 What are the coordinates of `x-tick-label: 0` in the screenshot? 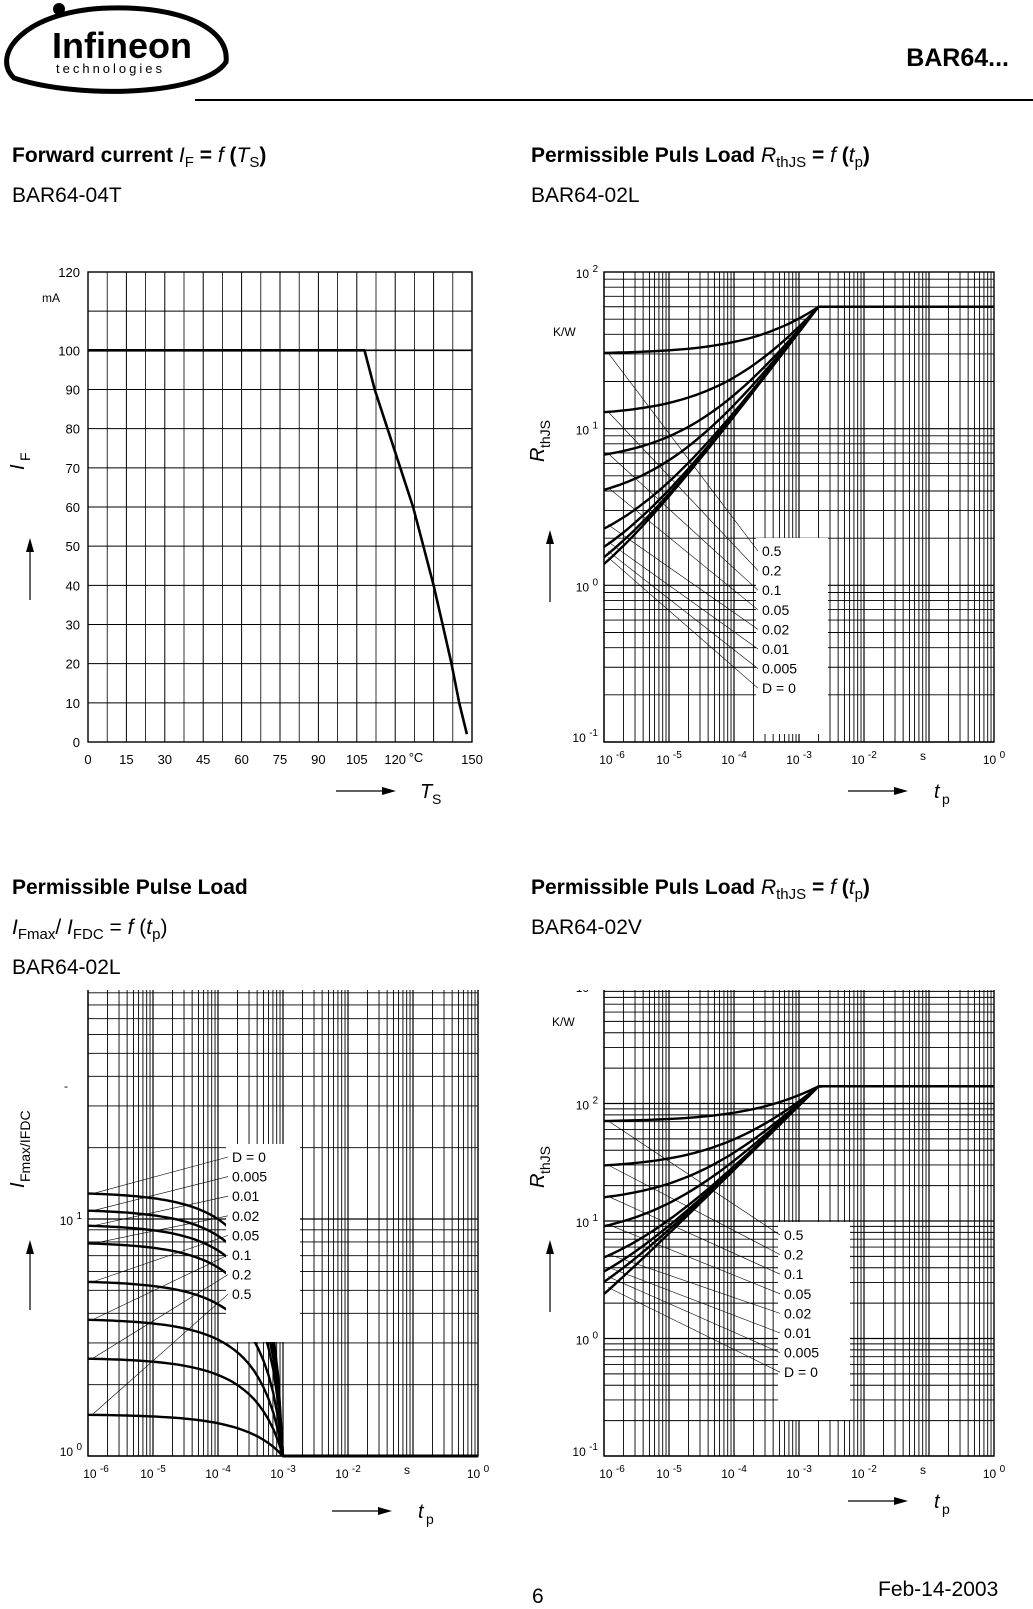 It's located at (87, 759).